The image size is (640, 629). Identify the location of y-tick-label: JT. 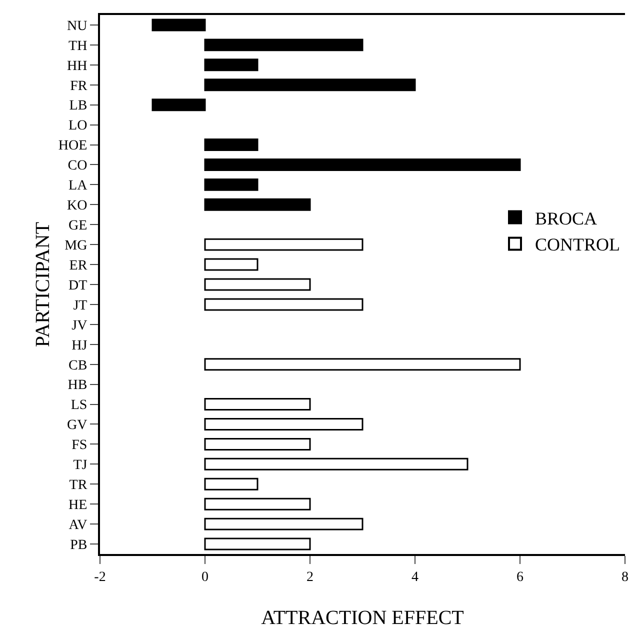
(80, 306).